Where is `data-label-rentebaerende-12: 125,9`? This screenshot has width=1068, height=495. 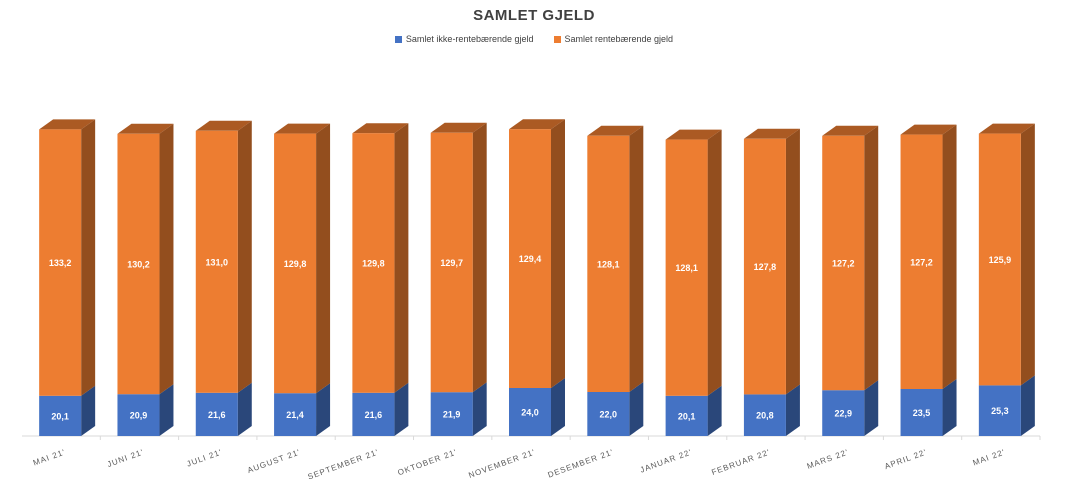
data-label-rentebaerende-12: 125,9 is located at coordinates (1000, 260).